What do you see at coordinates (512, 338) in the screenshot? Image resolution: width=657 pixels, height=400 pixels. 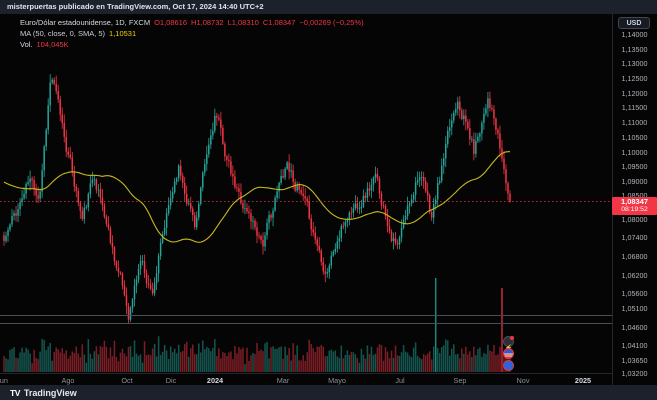 I see `notification-dot` at bounding box center [512, 338].